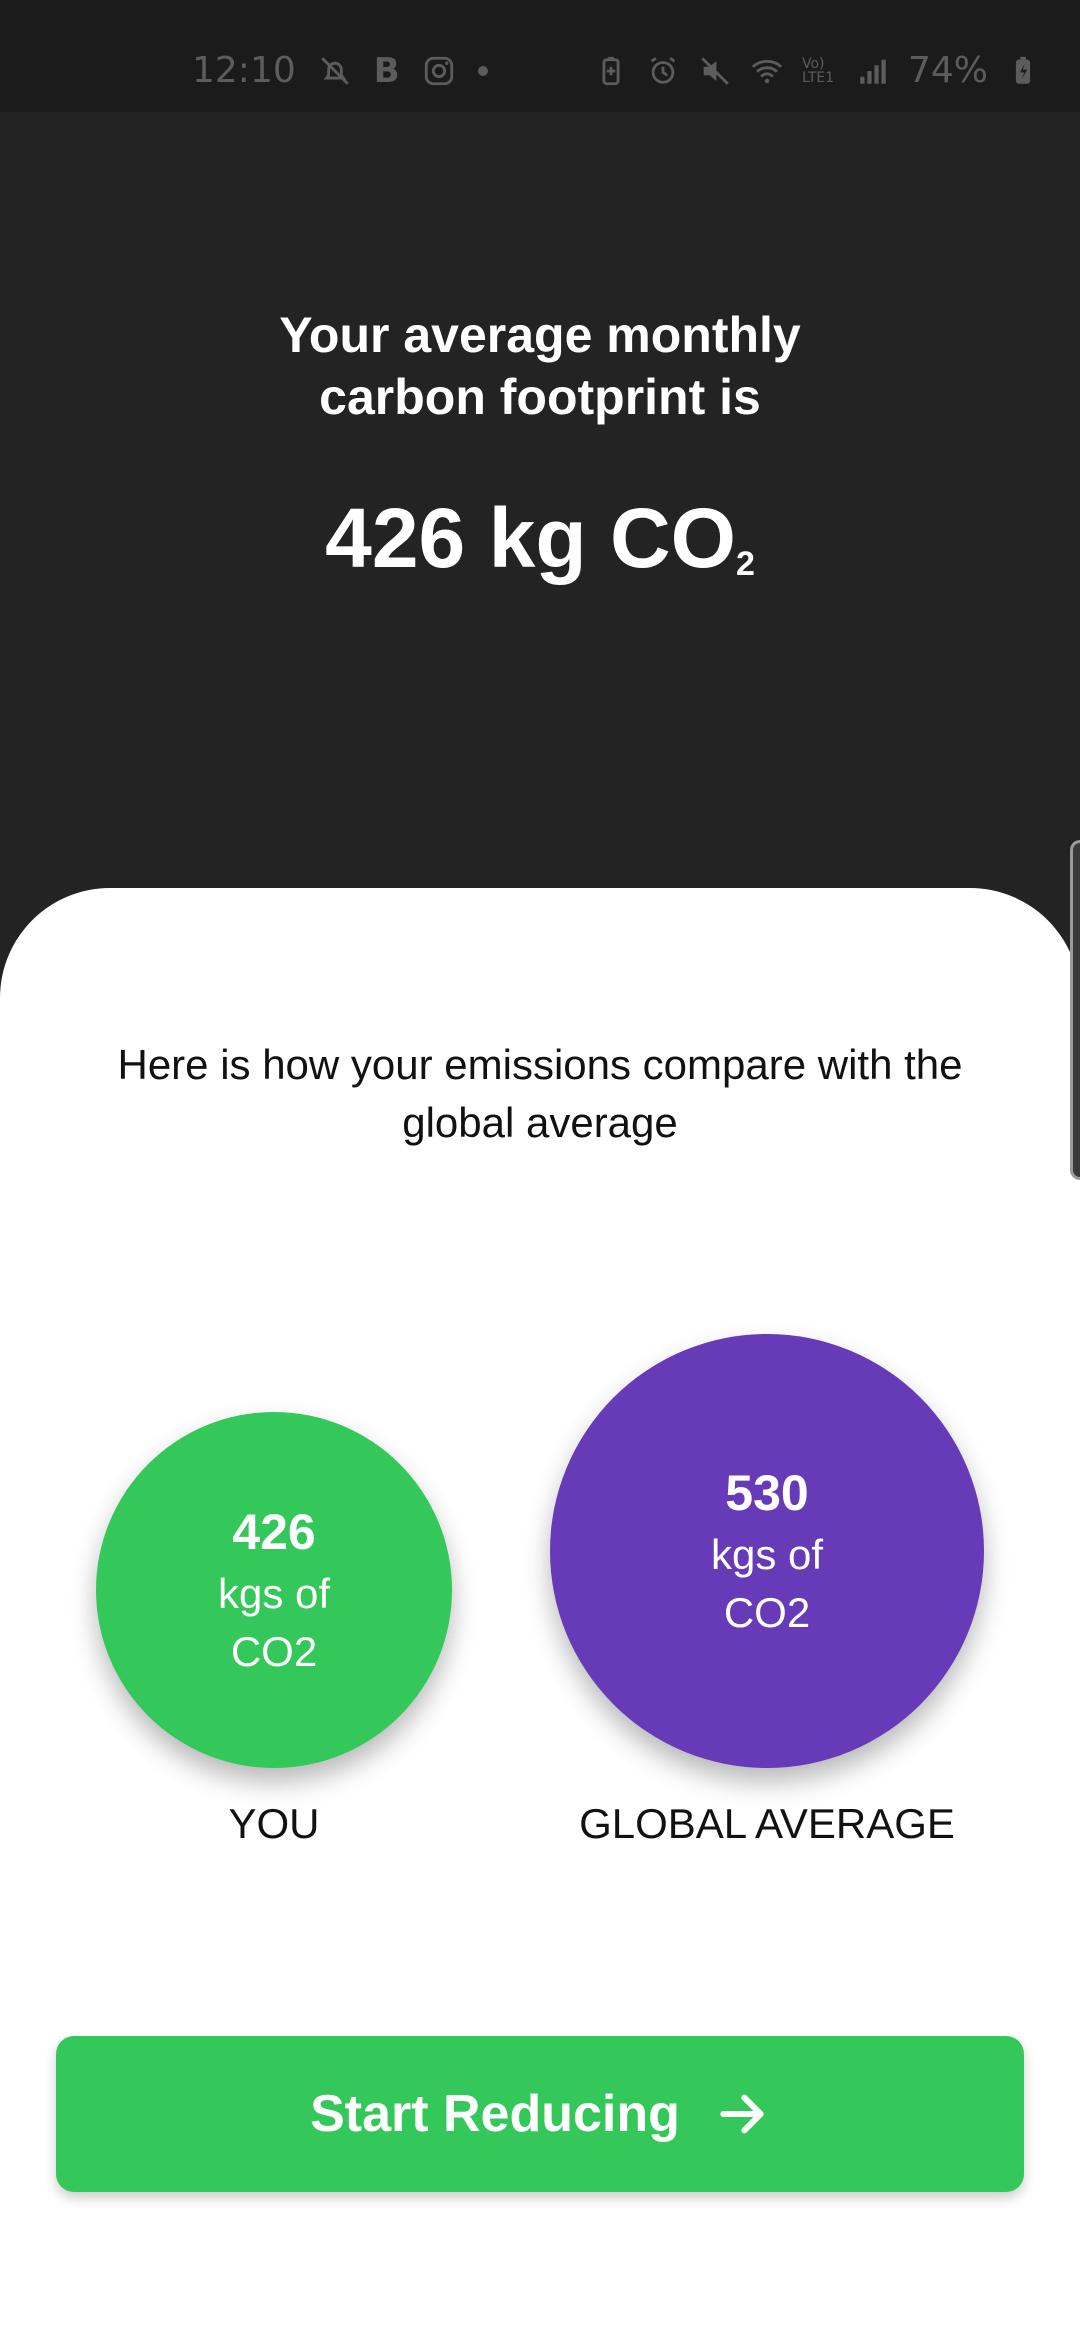 Image resolution: width=1080 pixels, height=2340 pixels. I want to click on wifi-icon, so click(767, 71).